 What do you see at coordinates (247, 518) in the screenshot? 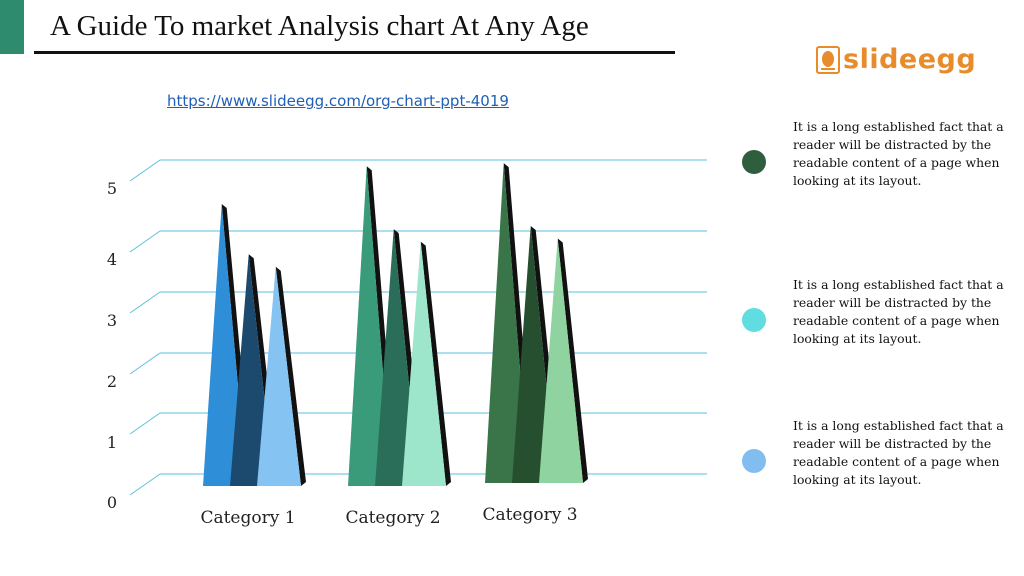
I see `x-category-label: Category 1` at bounding box center [247, 518].